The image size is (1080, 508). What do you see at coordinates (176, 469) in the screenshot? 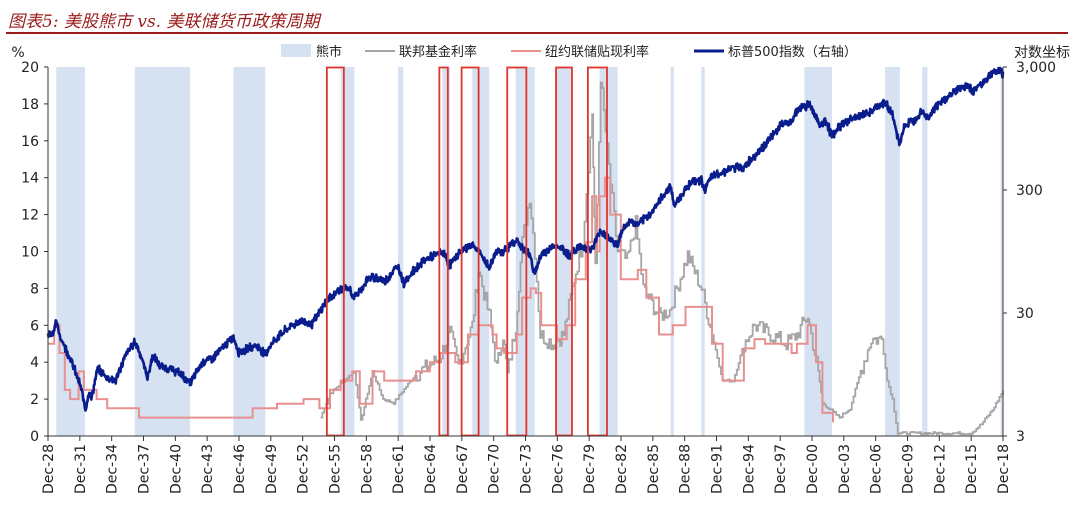
I see `x-tick-label: Dec-40` at bounding box center [176, 469].